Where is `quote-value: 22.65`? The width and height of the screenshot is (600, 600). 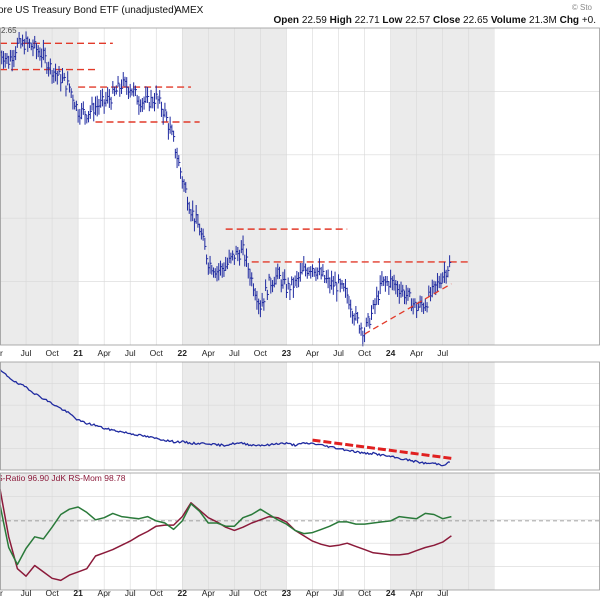 quote-value: 22.65 is located at coordinates (475, 20).